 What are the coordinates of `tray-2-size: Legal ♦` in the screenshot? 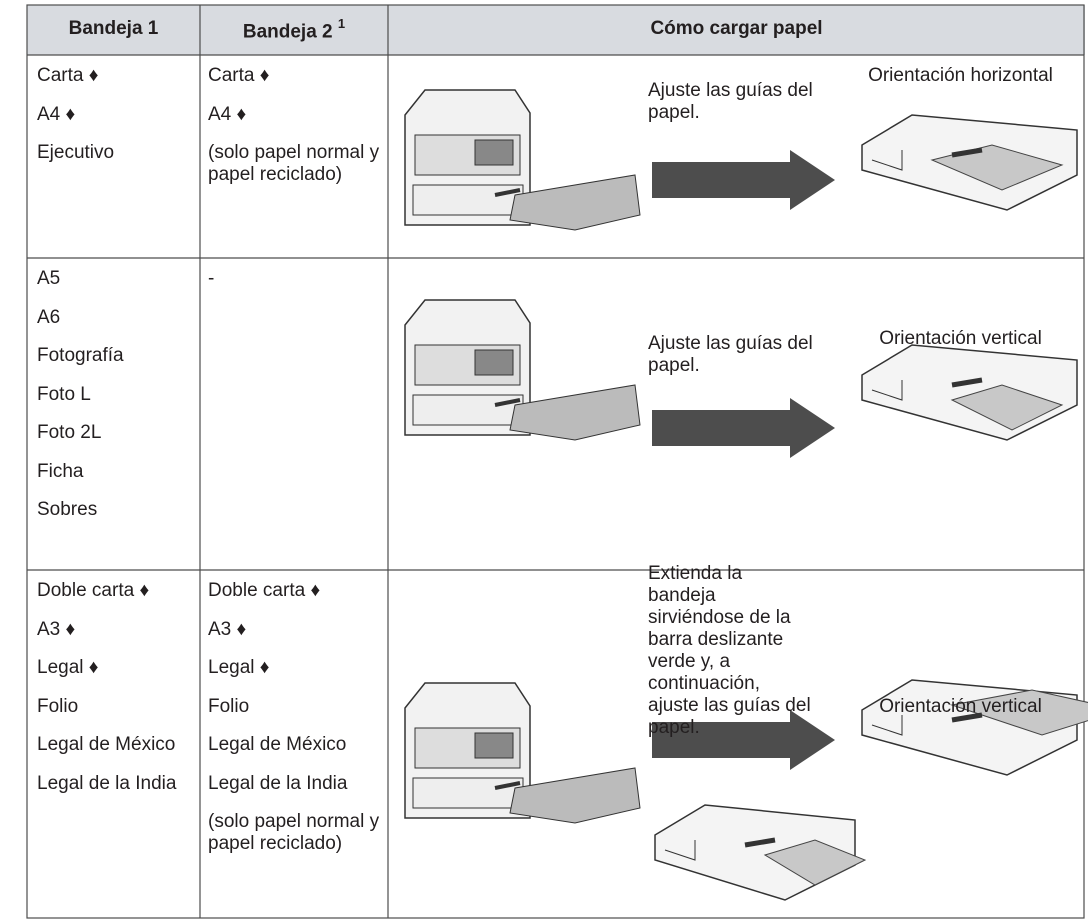 It's located at (239, 667).